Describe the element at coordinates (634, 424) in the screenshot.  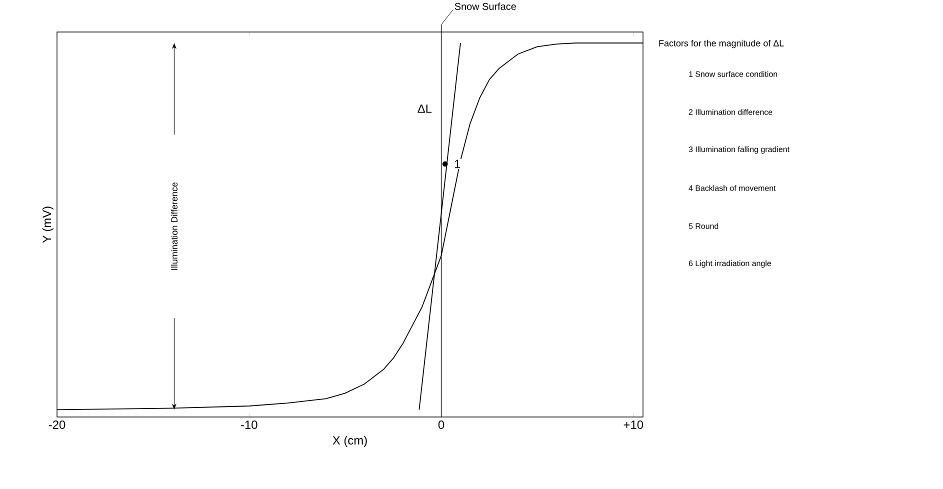
I see `x-tick-label: +10` at that location.